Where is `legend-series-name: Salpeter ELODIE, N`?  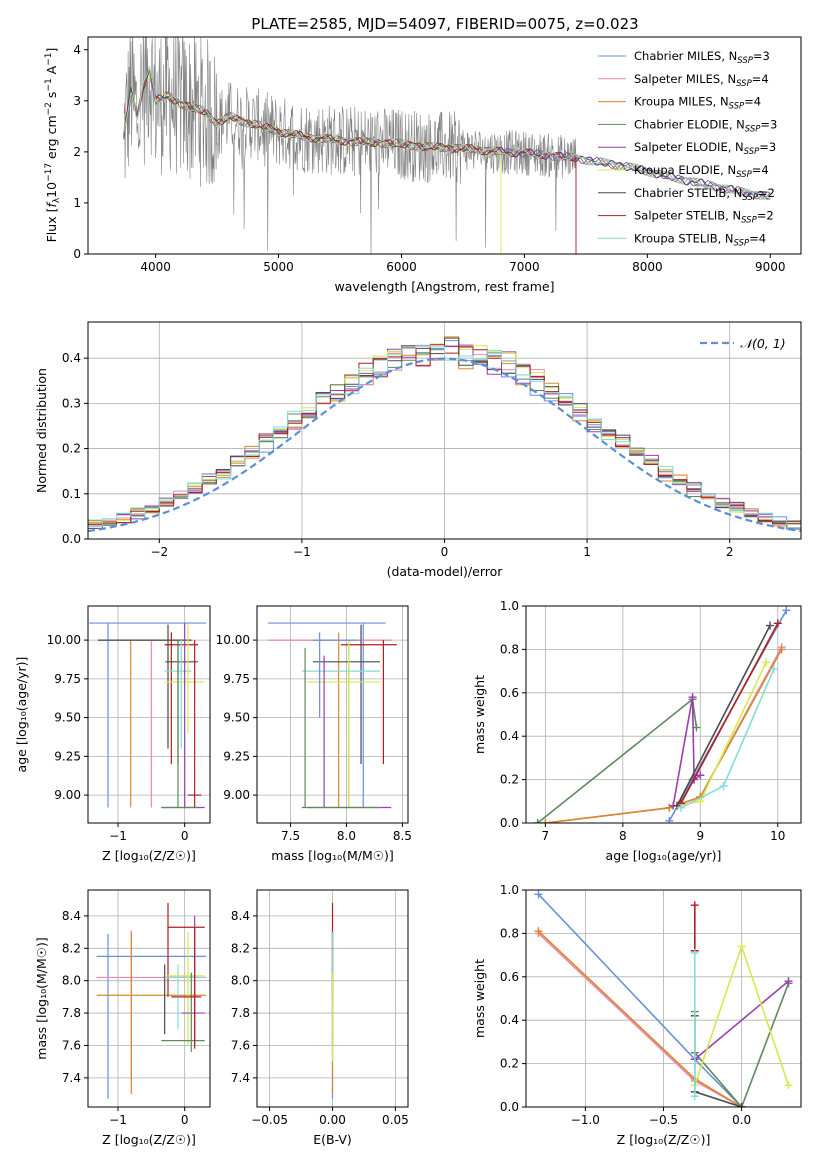 legend-series-name: Salpeter ELODIE, N is located at coordinates (689, 147).